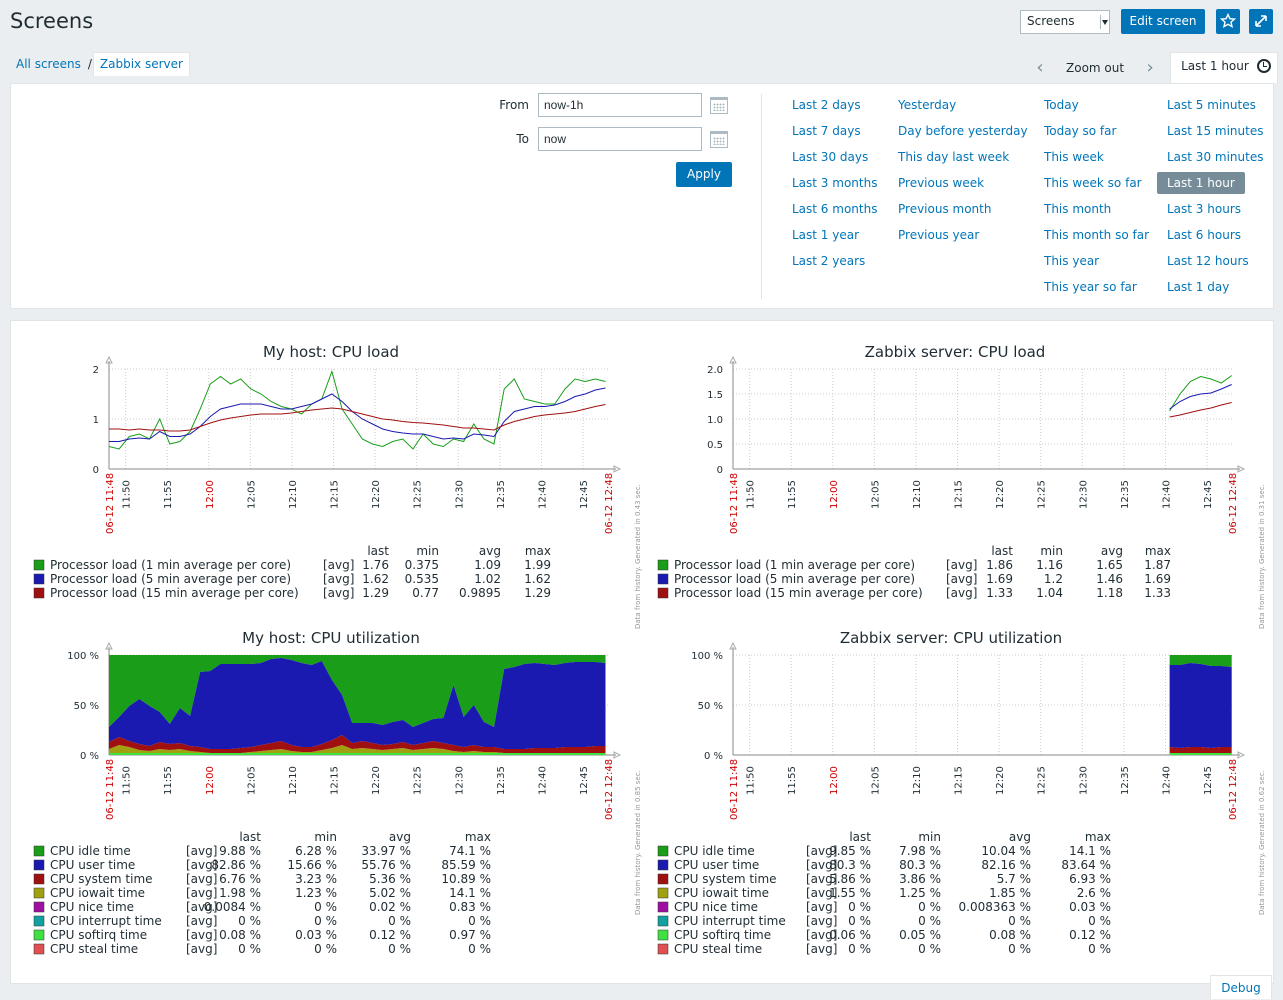 Image resolution: width=1283 pixels, height=1000 pixels. What do you see at coordinates (83, 656) in the screenshot?
I see `y-tick-label: 100 %` at bounding box center [83, 656].